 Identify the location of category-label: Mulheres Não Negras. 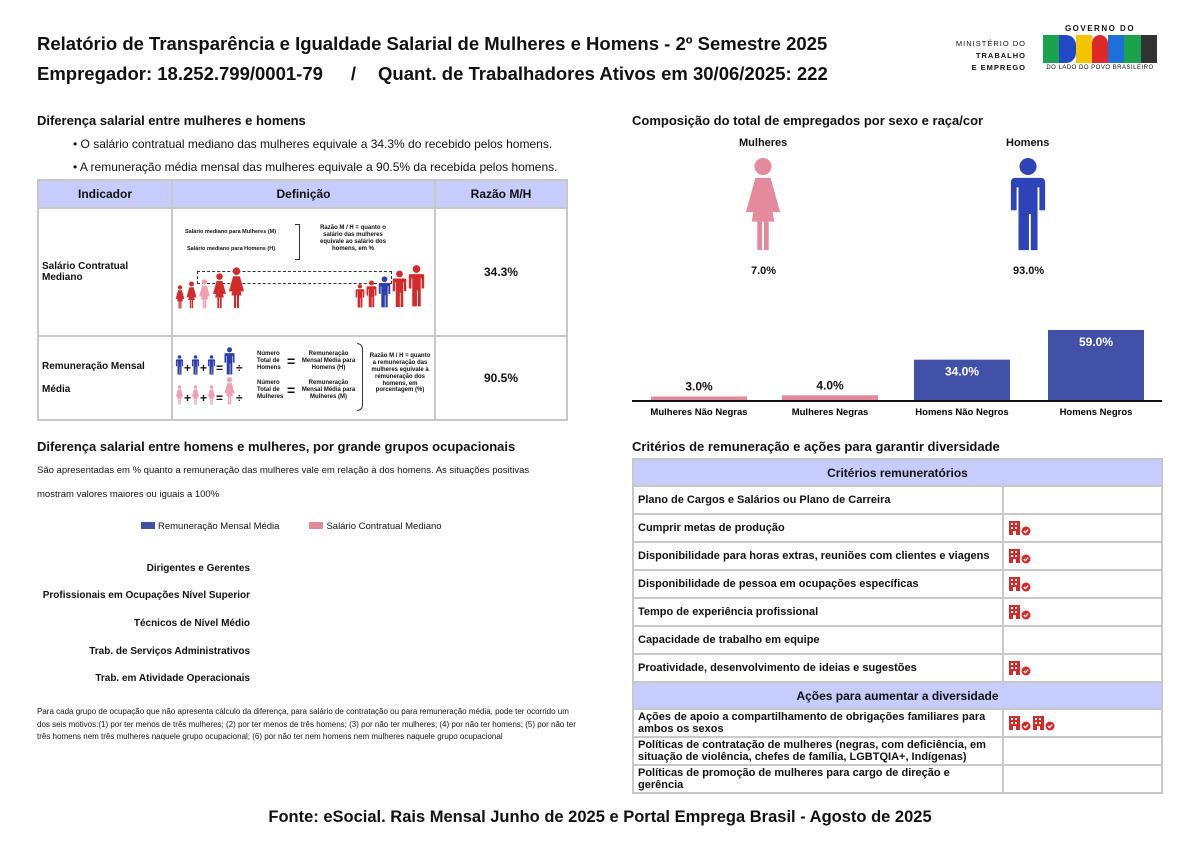
(698, 412).